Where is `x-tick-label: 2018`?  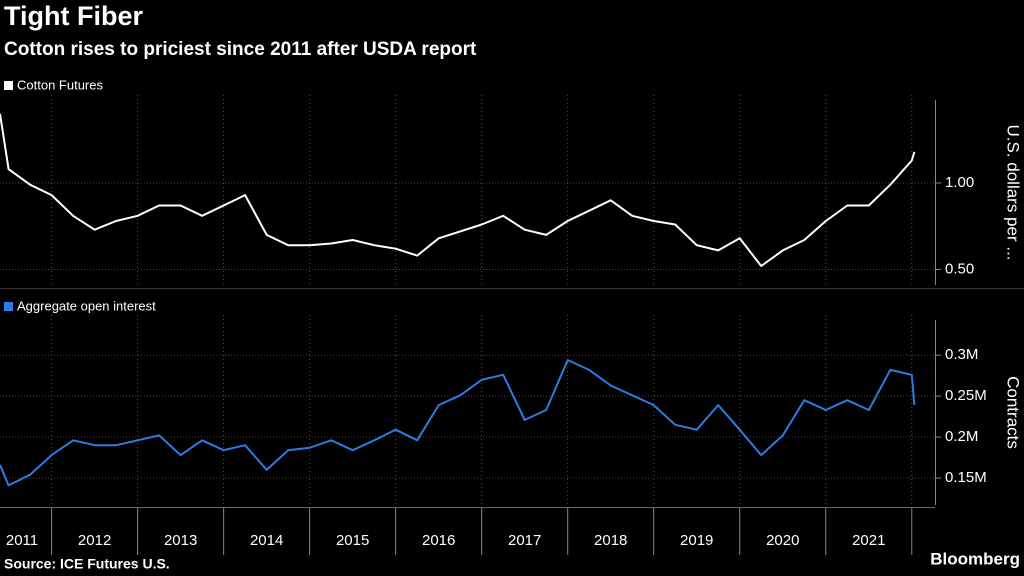
x-tick-label: 2018 is located at coordinates (610, 540).